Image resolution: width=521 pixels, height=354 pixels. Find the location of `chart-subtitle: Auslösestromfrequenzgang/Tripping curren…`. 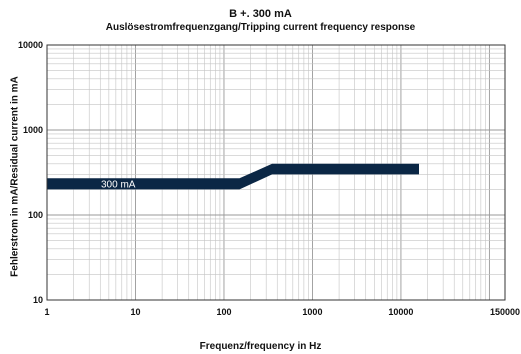

chart-subtitle: Auslösestromfrequenzgang/Tripping curren… is located at coordinates (260, 27).